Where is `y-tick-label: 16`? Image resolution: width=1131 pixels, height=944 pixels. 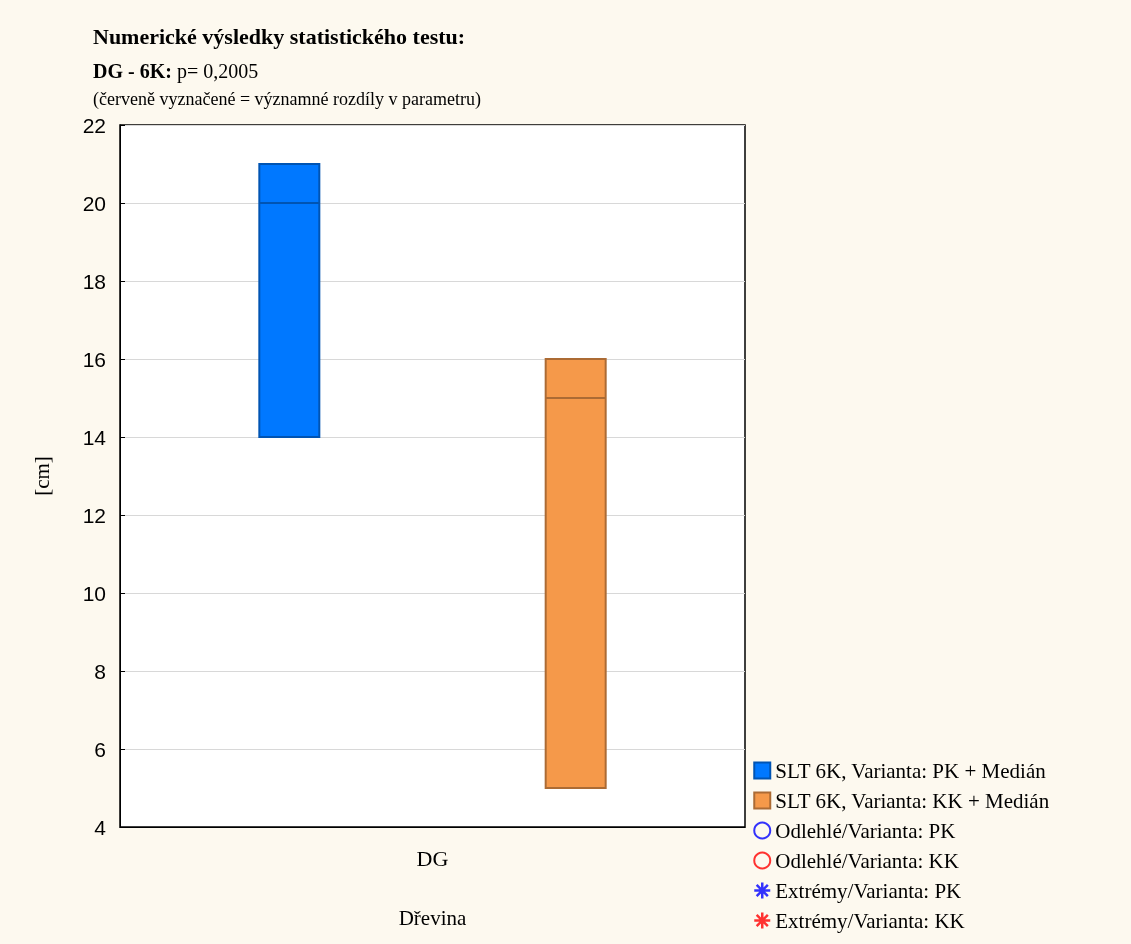
y-tick-label: 16 is located at coordinates (94, 359).